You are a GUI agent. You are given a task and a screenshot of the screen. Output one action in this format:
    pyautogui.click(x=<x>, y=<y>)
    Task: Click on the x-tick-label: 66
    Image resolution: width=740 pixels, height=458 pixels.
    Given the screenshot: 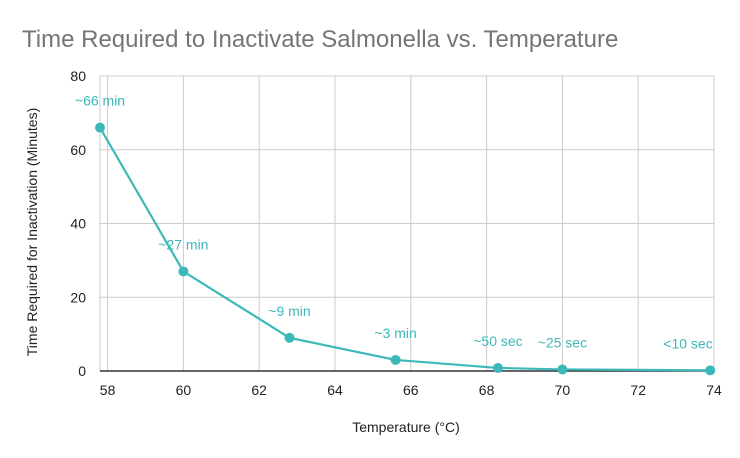 What is the action you would take?
    pyautogui.click(x=411, y=390)
    